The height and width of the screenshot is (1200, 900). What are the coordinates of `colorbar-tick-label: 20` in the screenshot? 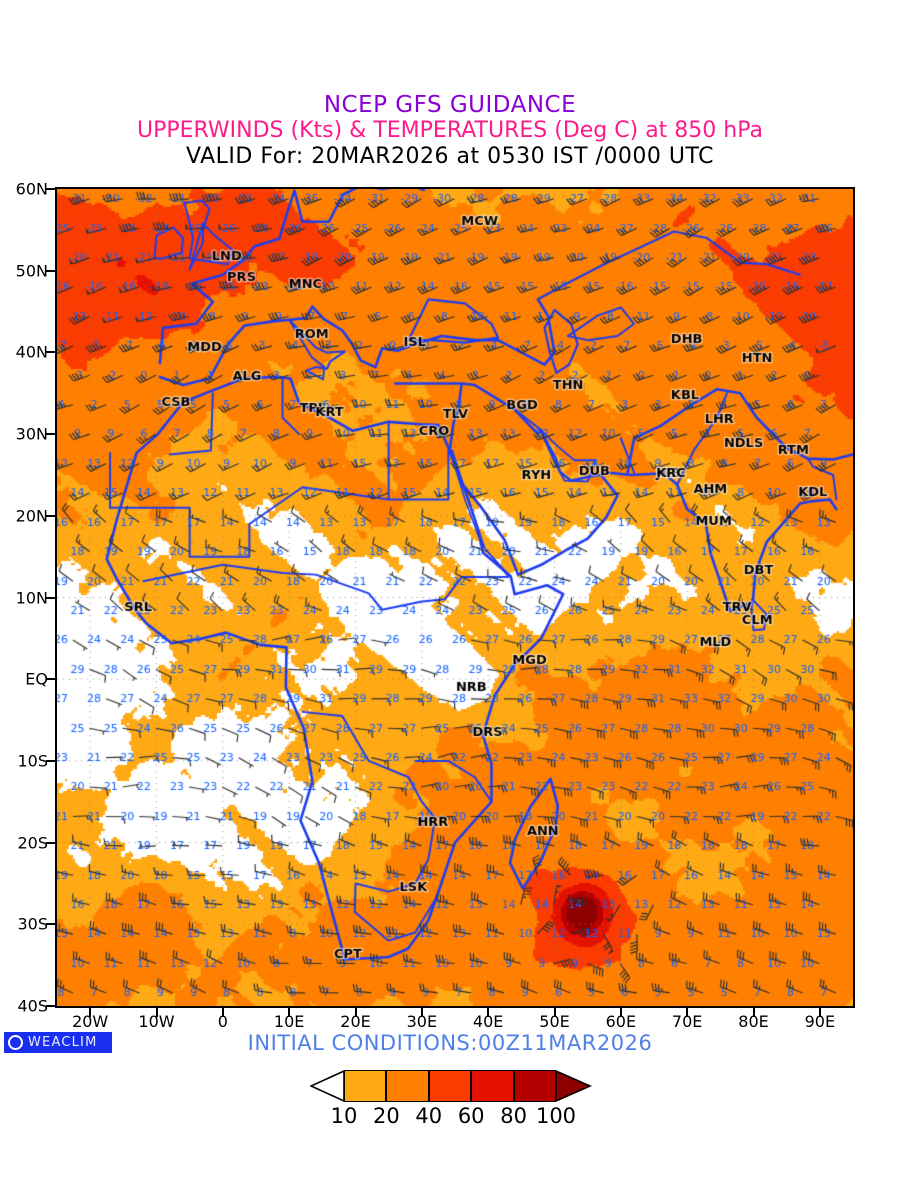 It's located at (386, 1116).